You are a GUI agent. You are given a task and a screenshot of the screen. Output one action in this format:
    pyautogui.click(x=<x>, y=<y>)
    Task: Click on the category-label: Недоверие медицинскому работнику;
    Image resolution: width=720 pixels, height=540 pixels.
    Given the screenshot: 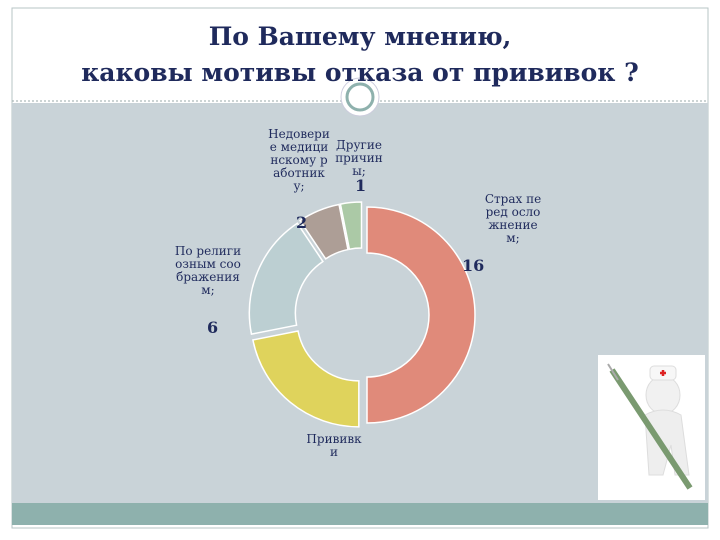 What is the action you would take?
    pyautogui.click(x=299, y=160)
    